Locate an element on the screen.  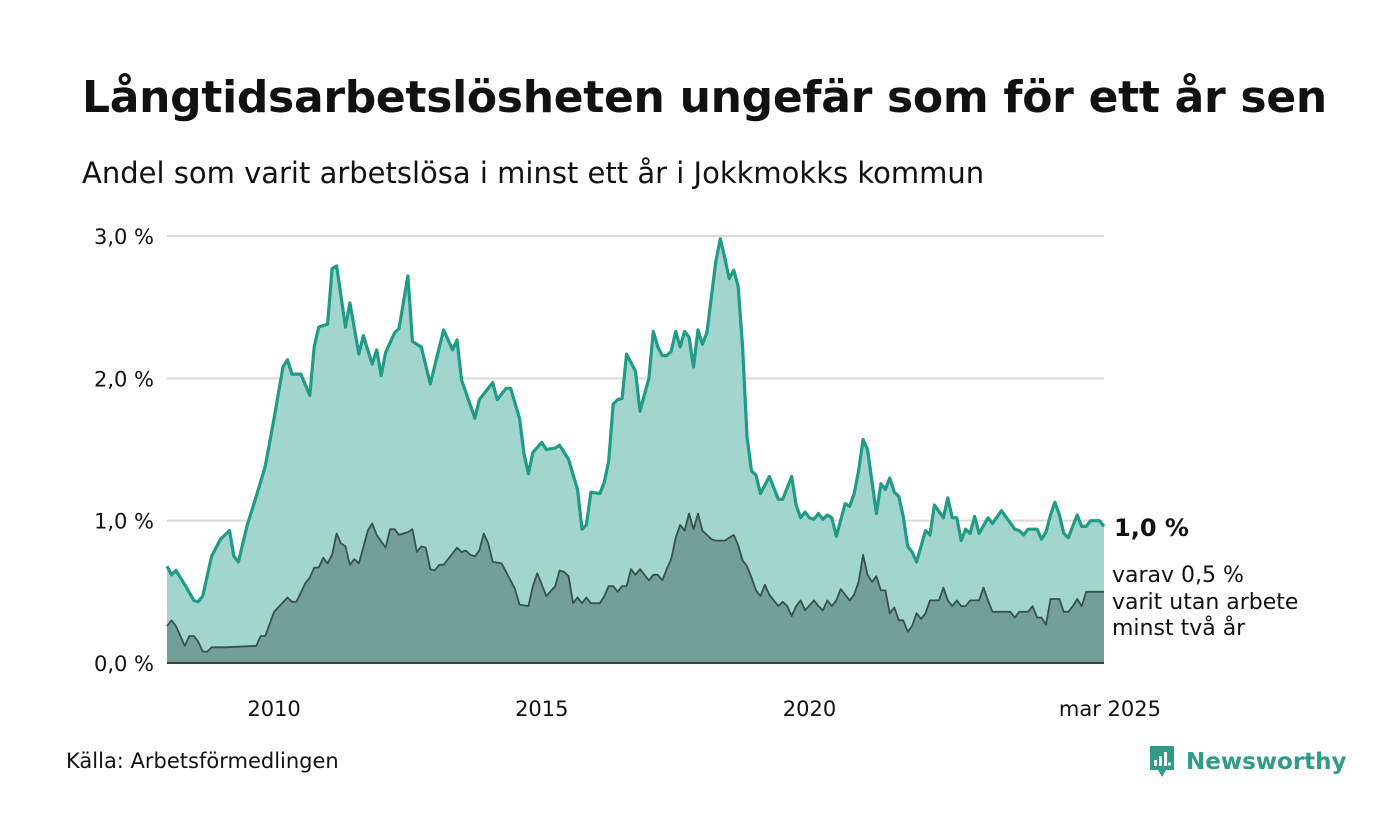
x-tick-label: mar 2025 is located at coordinates (1110, 709).